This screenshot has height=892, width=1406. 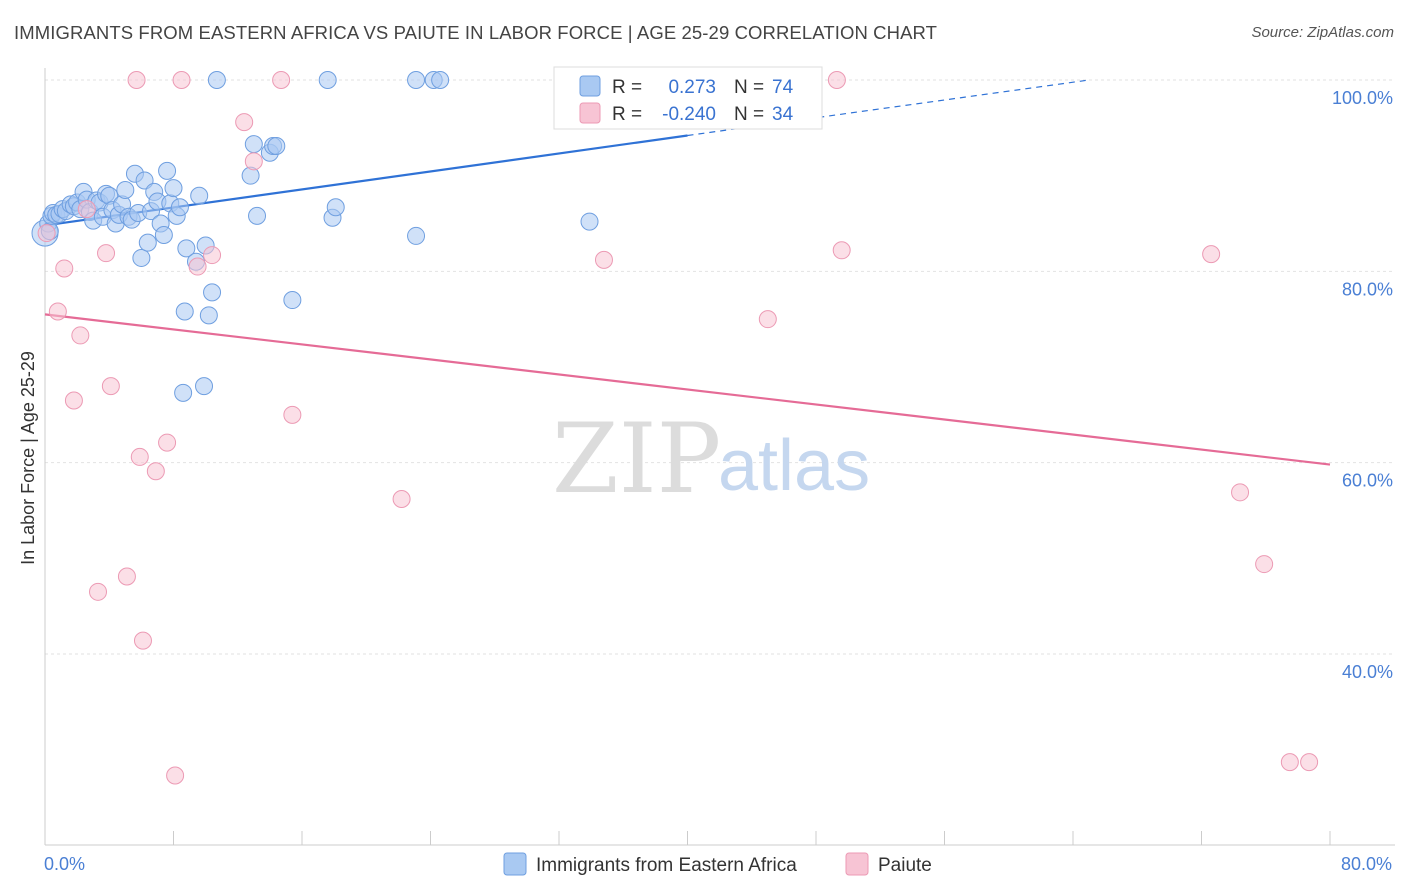 I want to click on y-tick-label: 80.0%, so click(x=1367, y=289).